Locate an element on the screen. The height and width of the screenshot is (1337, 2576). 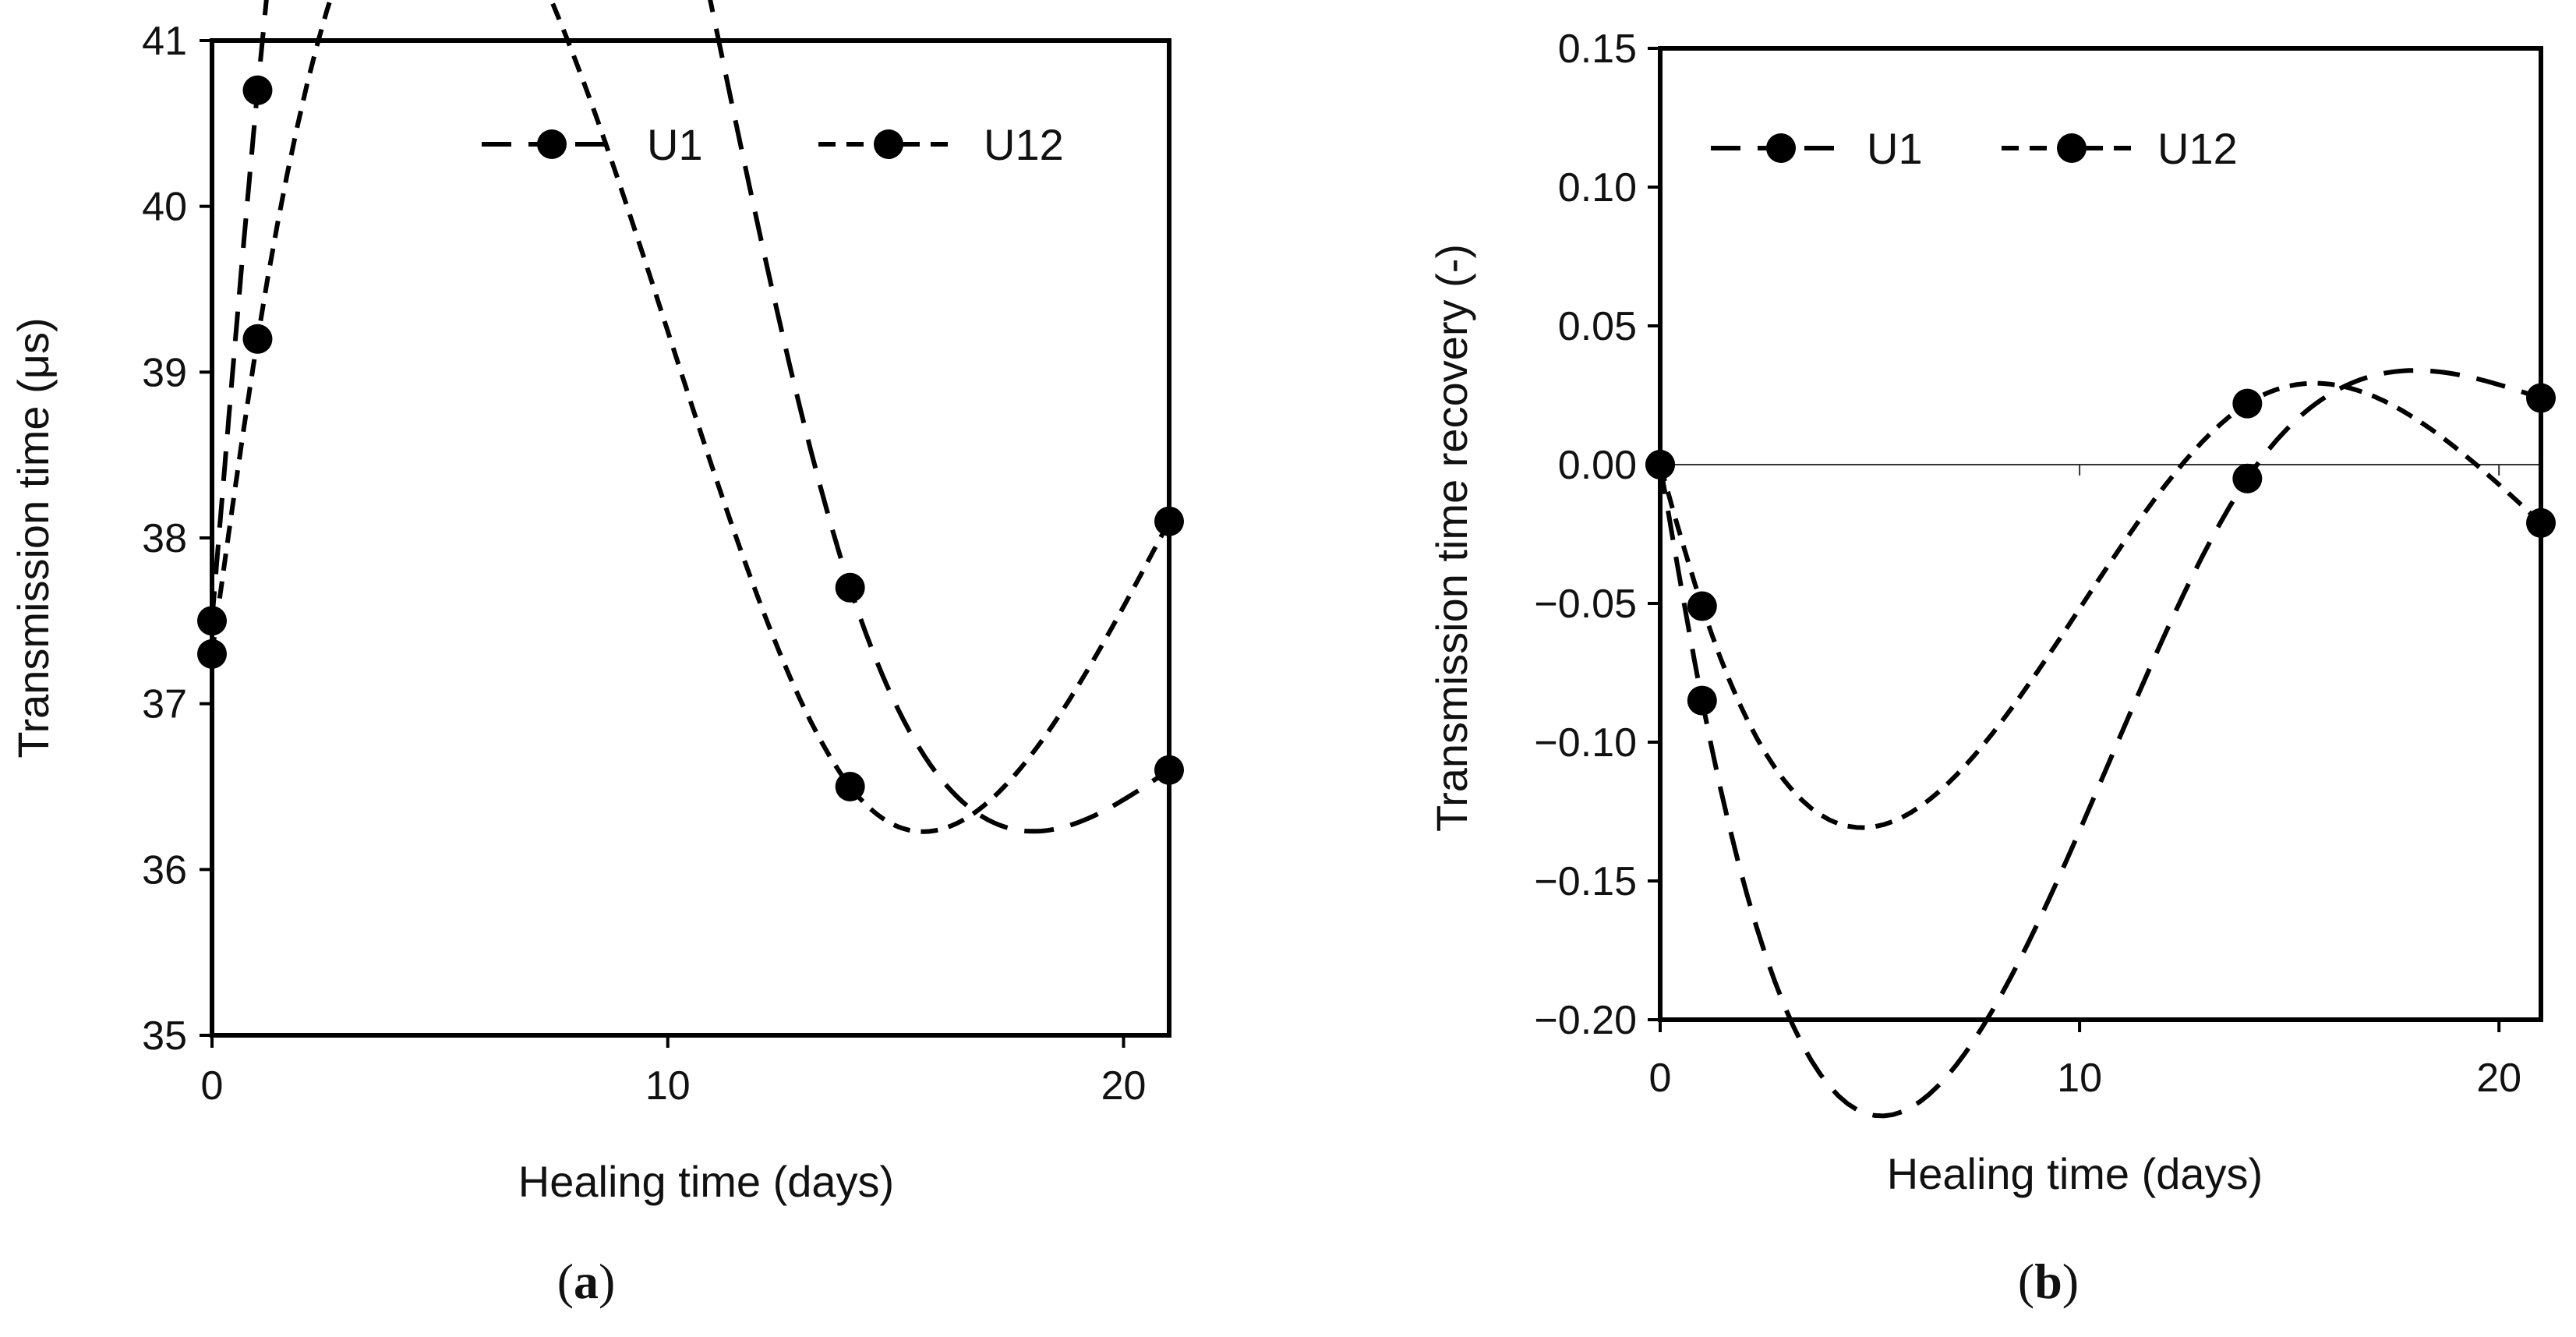
panel-a-y-axis-title: Transmission time (μs) is located at coordinates (33, 537).